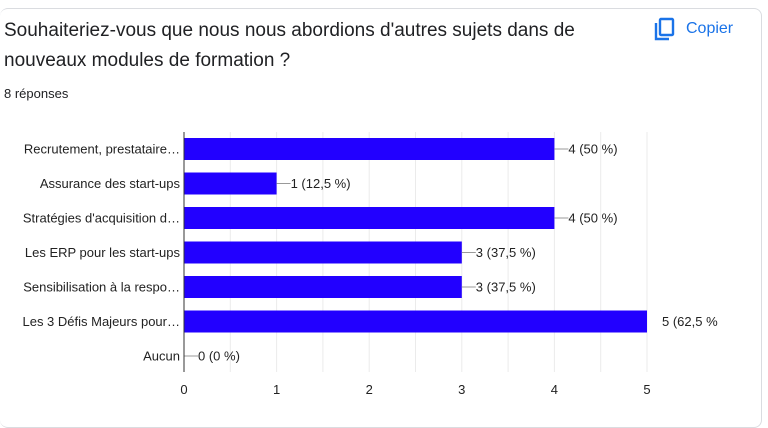 This screenshot has height=428, width=768. What do you see at coordinates (646, 389) in the screenshot?
I see `x-tick-label: 5` at bounding box center [646, 389].